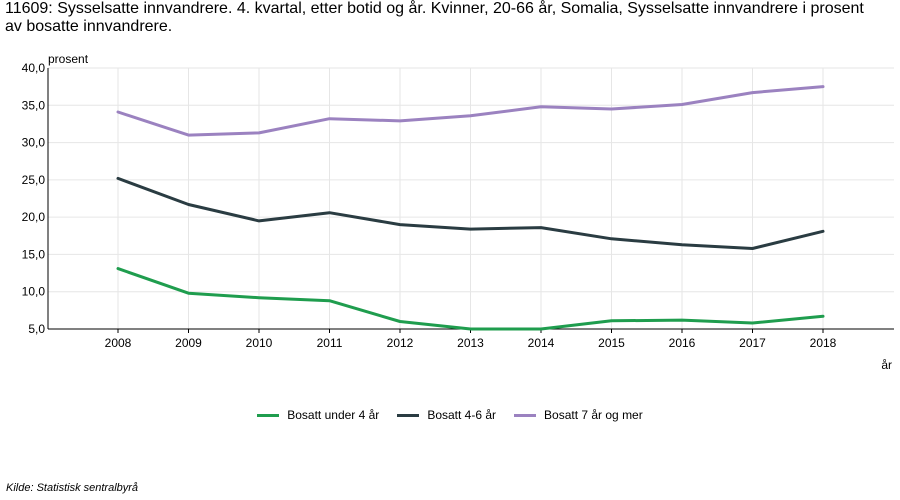  I want to click on legend-item: Bosatt 7 år og mer, so click(578, 415).